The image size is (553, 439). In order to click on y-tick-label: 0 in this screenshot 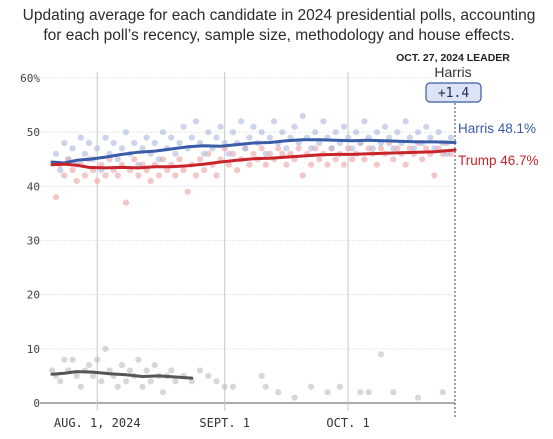, I will do `click(36, 403)`.